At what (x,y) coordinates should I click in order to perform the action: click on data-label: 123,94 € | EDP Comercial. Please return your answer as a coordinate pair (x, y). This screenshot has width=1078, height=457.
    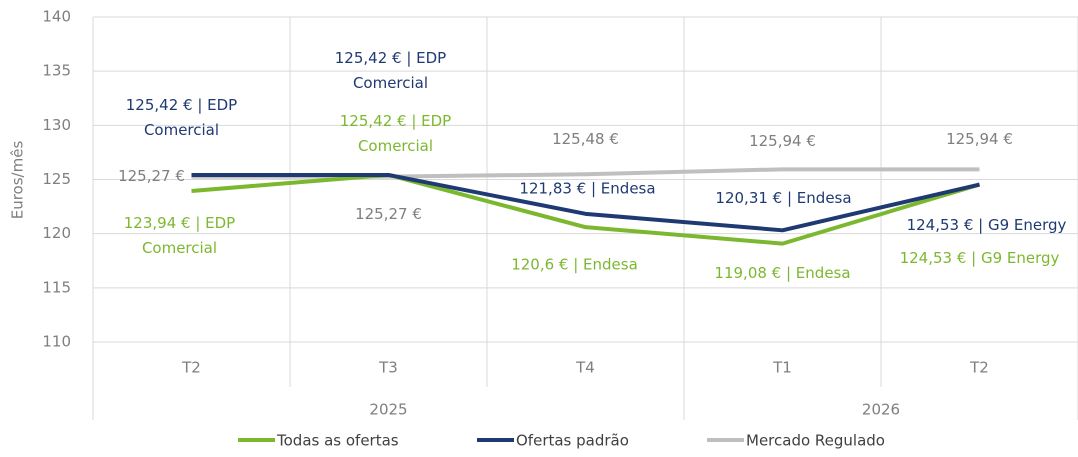
    Looking at the image, I should click on (179, 234).